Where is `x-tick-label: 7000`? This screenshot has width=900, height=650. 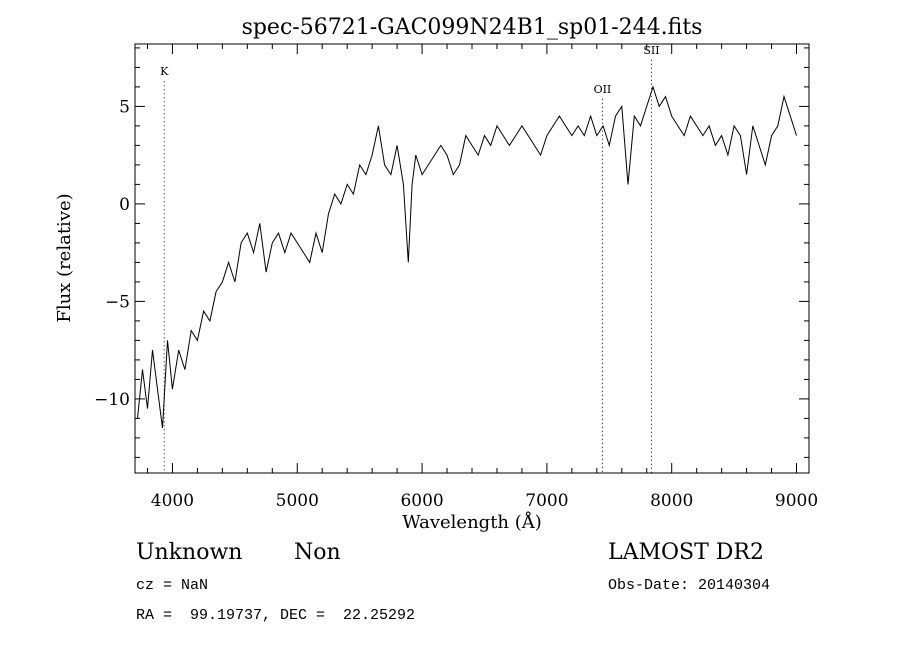
x-tick-label: 7000 is located at coordinates (546, 501).